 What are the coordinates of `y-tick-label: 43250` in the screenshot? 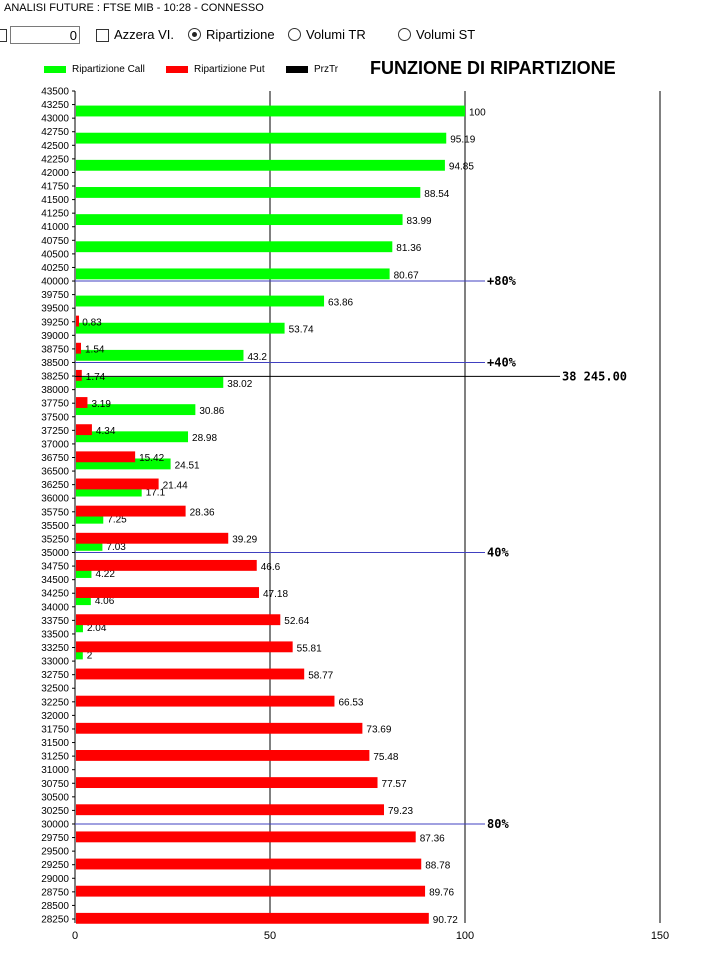 It's located at (55, 105).